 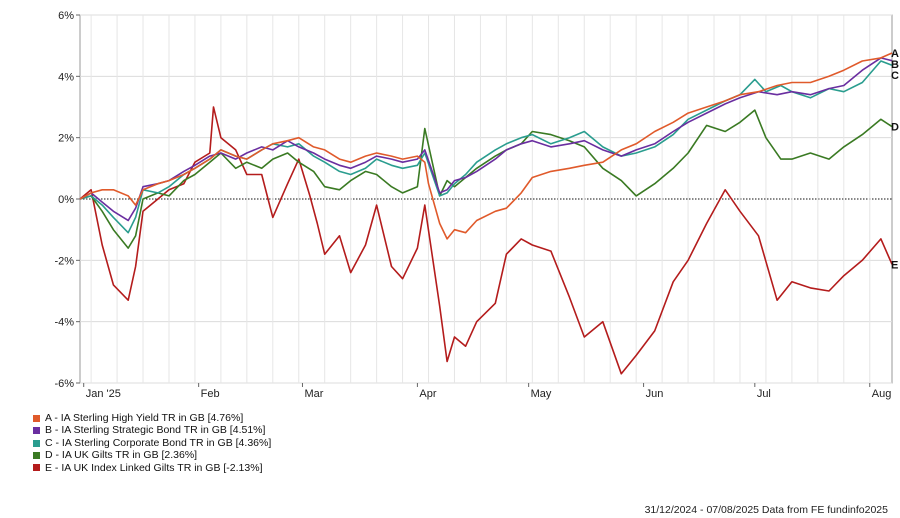 I want to click on legend-swatch-c, so click(x=36, y=443).